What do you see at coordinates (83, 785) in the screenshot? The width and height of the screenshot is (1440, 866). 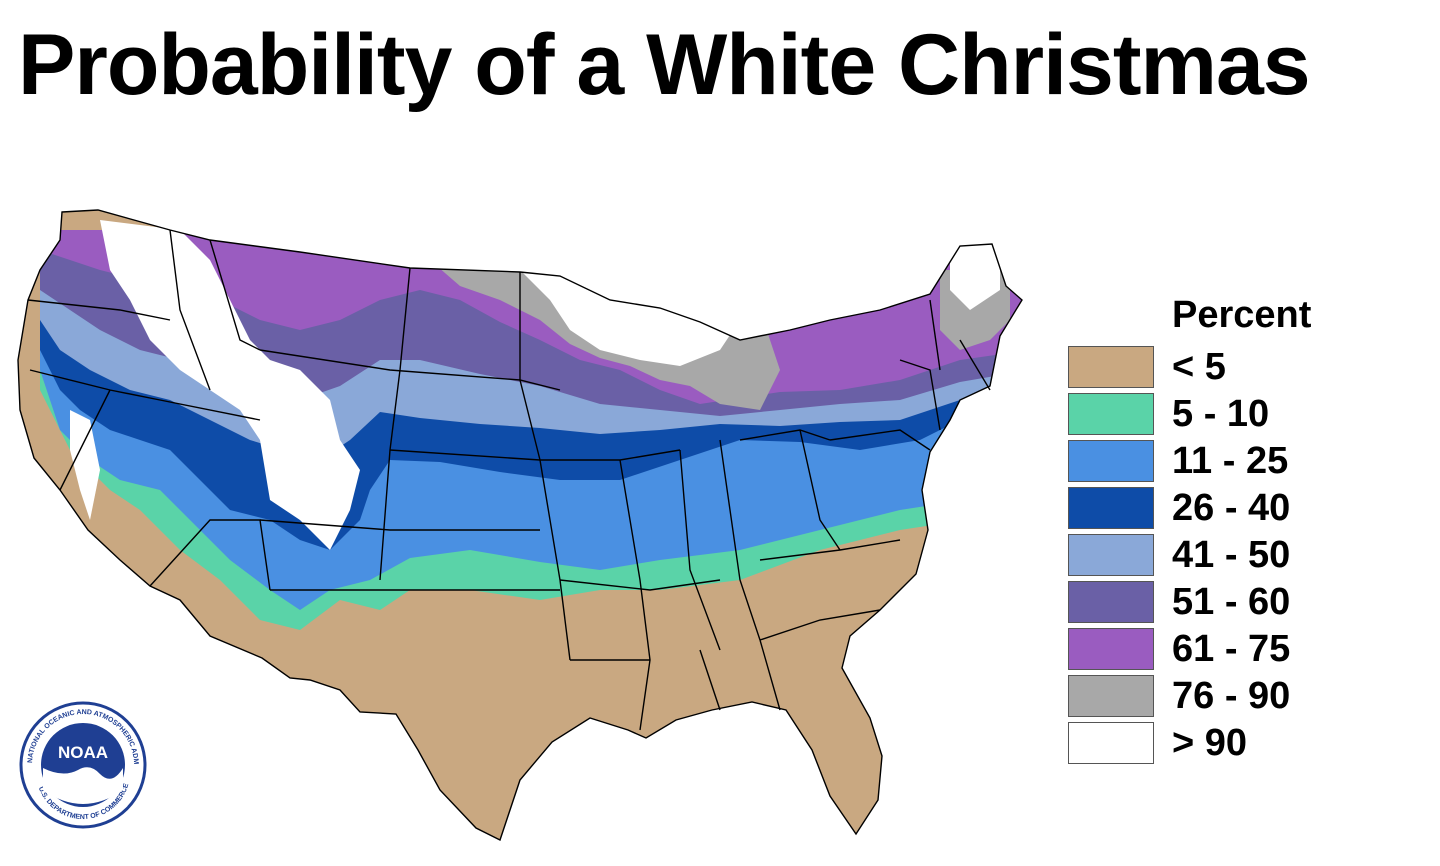 I see `logo-seagull-wave` at bounding box center [83, 785].